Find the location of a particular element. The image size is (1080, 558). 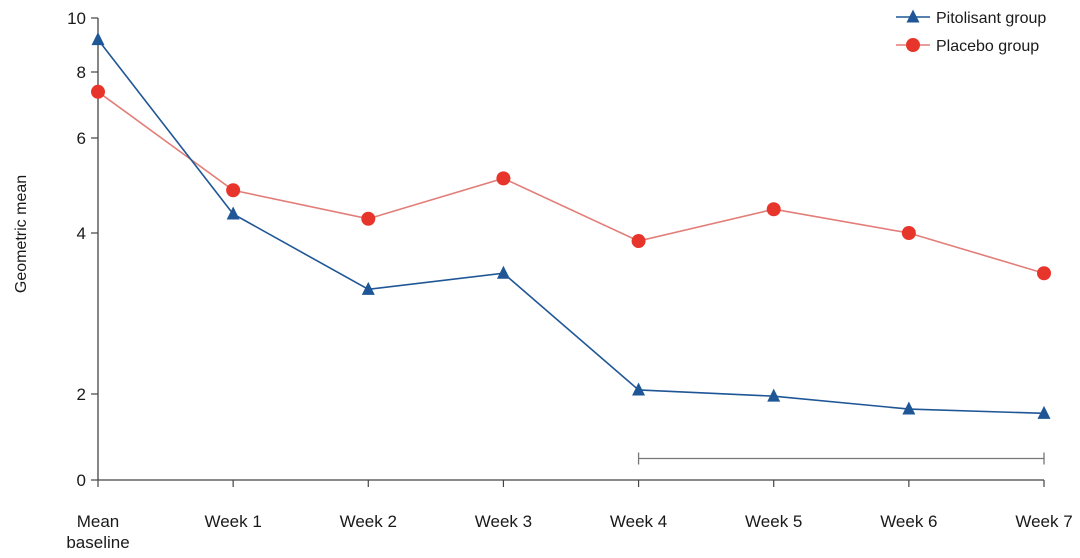

legend-label: Pitolisant group is located at coordinates (991, 18).